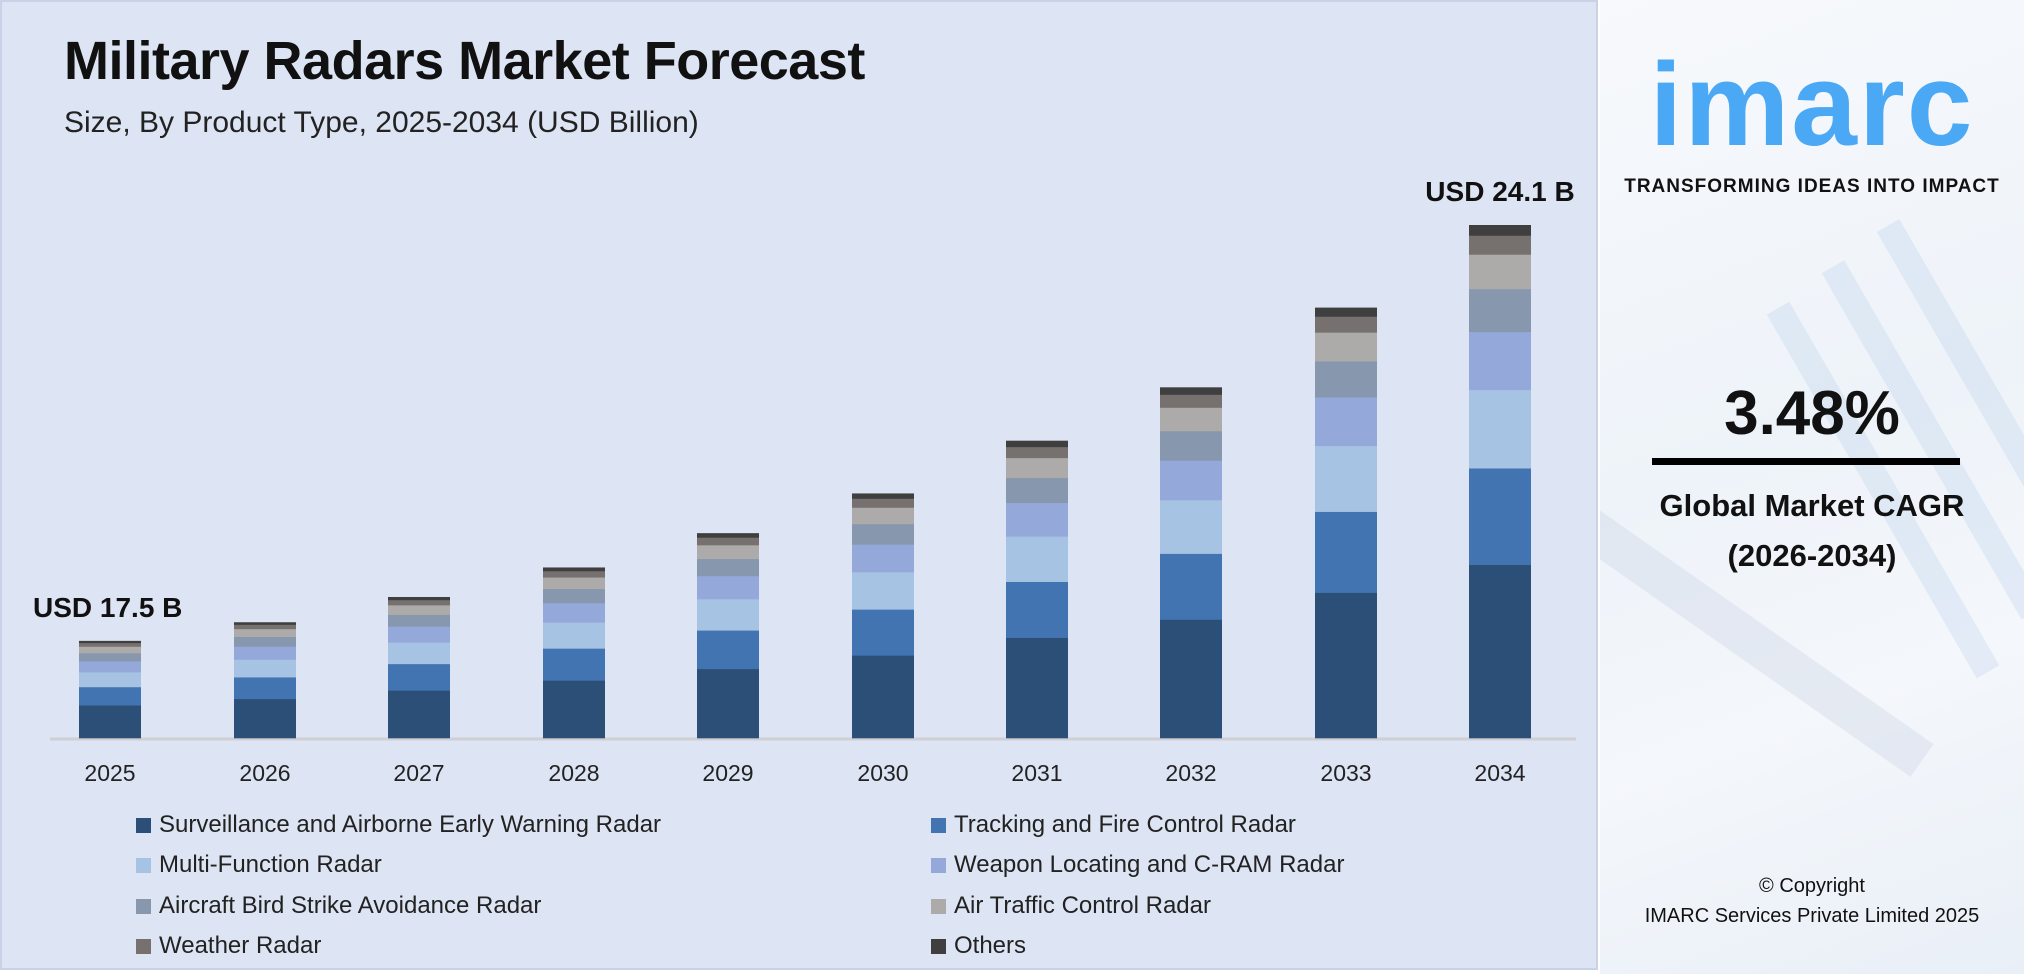 The width and height of the screenshot is (2024, 974). I want to click on bar-stack-2028, so click(574, 653).